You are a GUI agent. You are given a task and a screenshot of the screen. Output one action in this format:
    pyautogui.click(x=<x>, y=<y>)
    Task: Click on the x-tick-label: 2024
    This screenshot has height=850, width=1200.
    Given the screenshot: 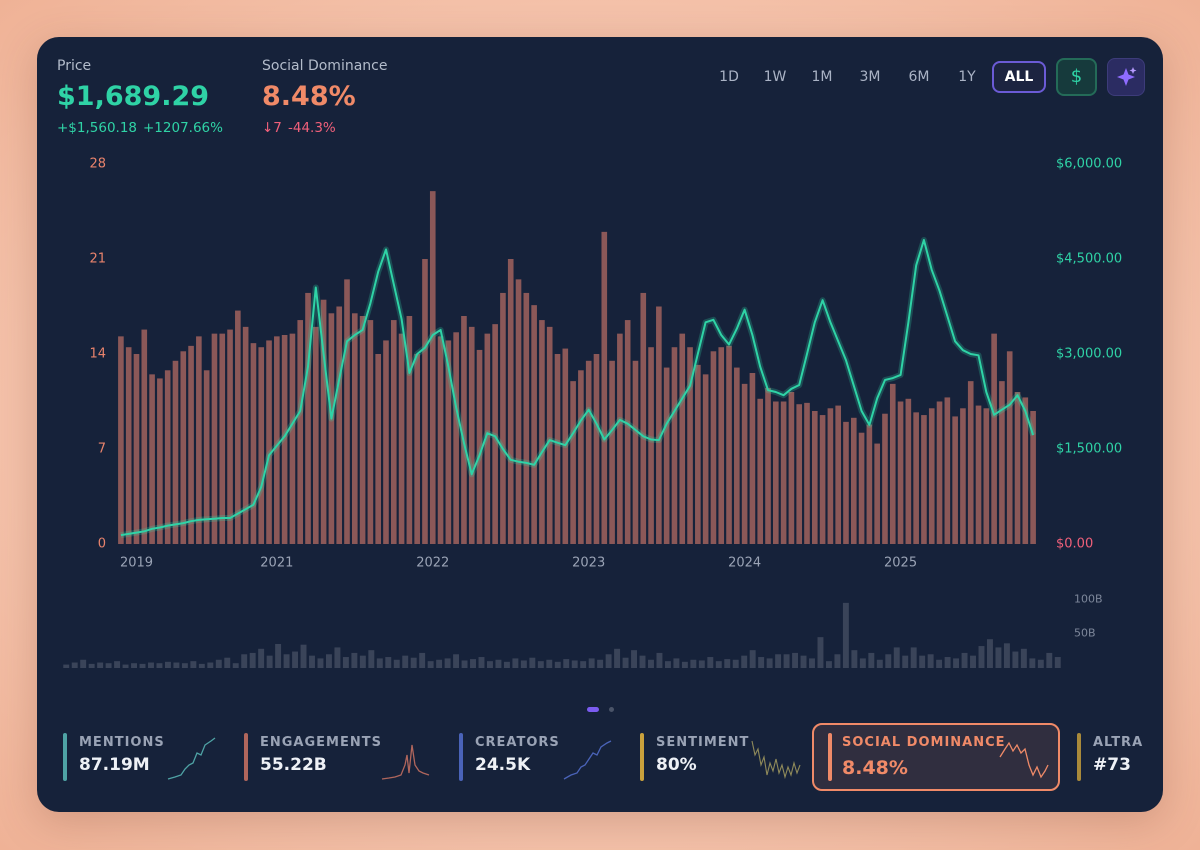 What is the action you would take?
    pyautogui.click(x=744, y=563)
    